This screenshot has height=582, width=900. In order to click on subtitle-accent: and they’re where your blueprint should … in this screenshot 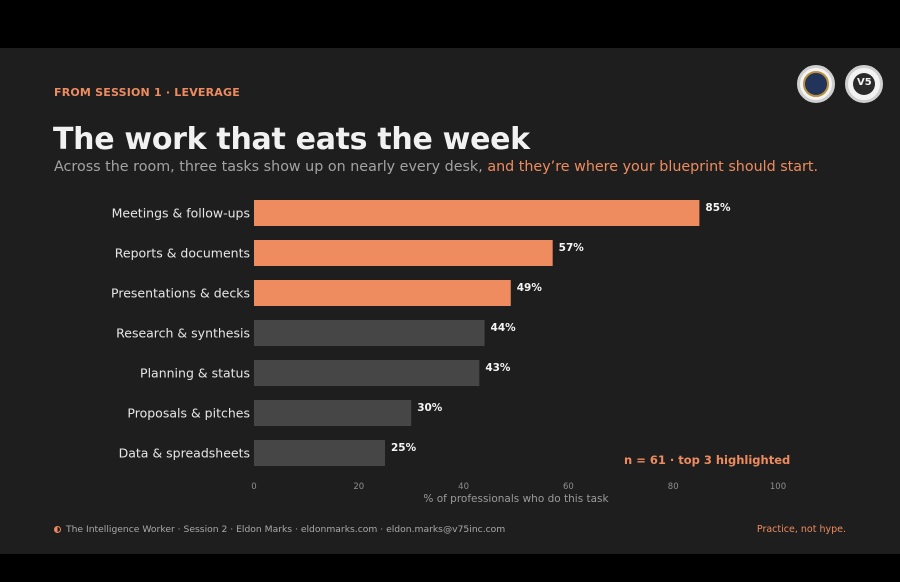, I will do `click(653, 167)`.